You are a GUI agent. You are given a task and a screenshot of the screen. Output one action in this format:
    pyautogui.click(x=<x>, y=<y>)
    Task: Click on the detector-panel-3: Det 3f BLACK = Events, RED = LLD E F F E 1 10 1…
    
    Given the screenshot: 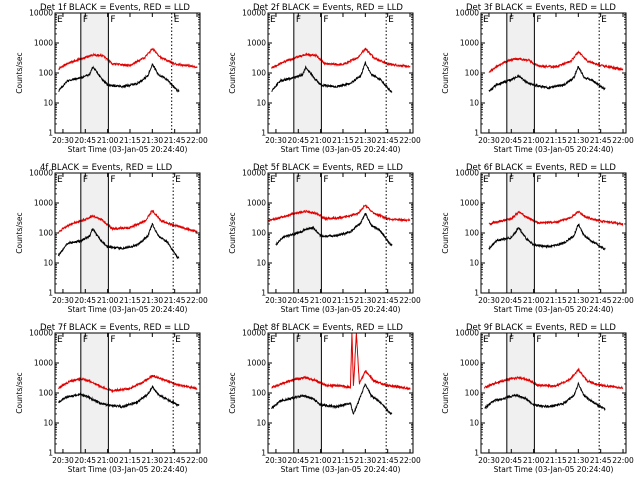 What is the action you would take?
    pyautogui.click(x=537, y=78)
    